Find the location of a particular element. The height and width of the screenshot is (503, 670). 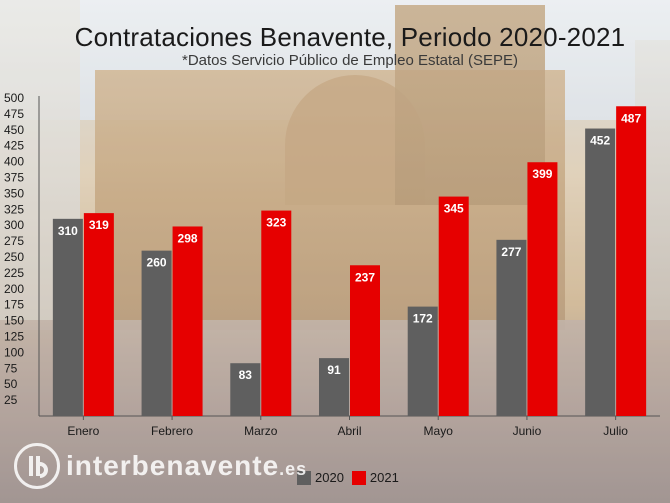

y-tick-label: 150 is located at coordinates (14, 321).